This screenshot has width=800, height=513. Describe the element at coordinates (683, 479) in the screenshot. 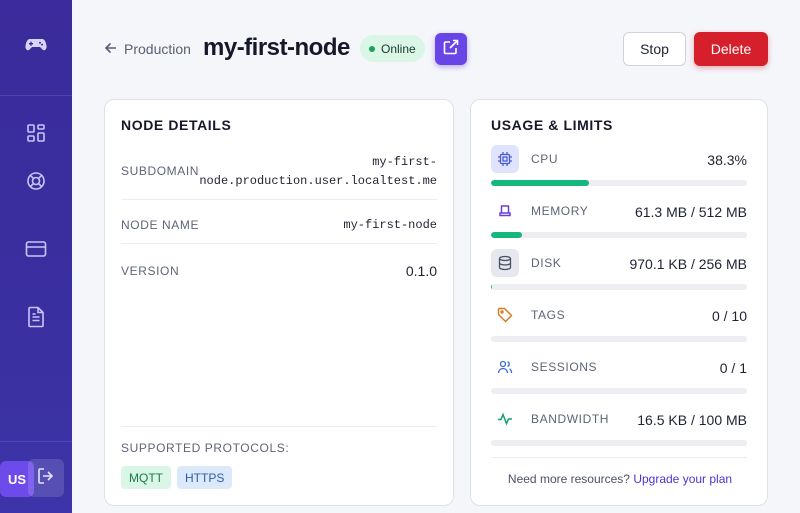

I see `upgrade-plan-link: Upgrade your plan` at that location.